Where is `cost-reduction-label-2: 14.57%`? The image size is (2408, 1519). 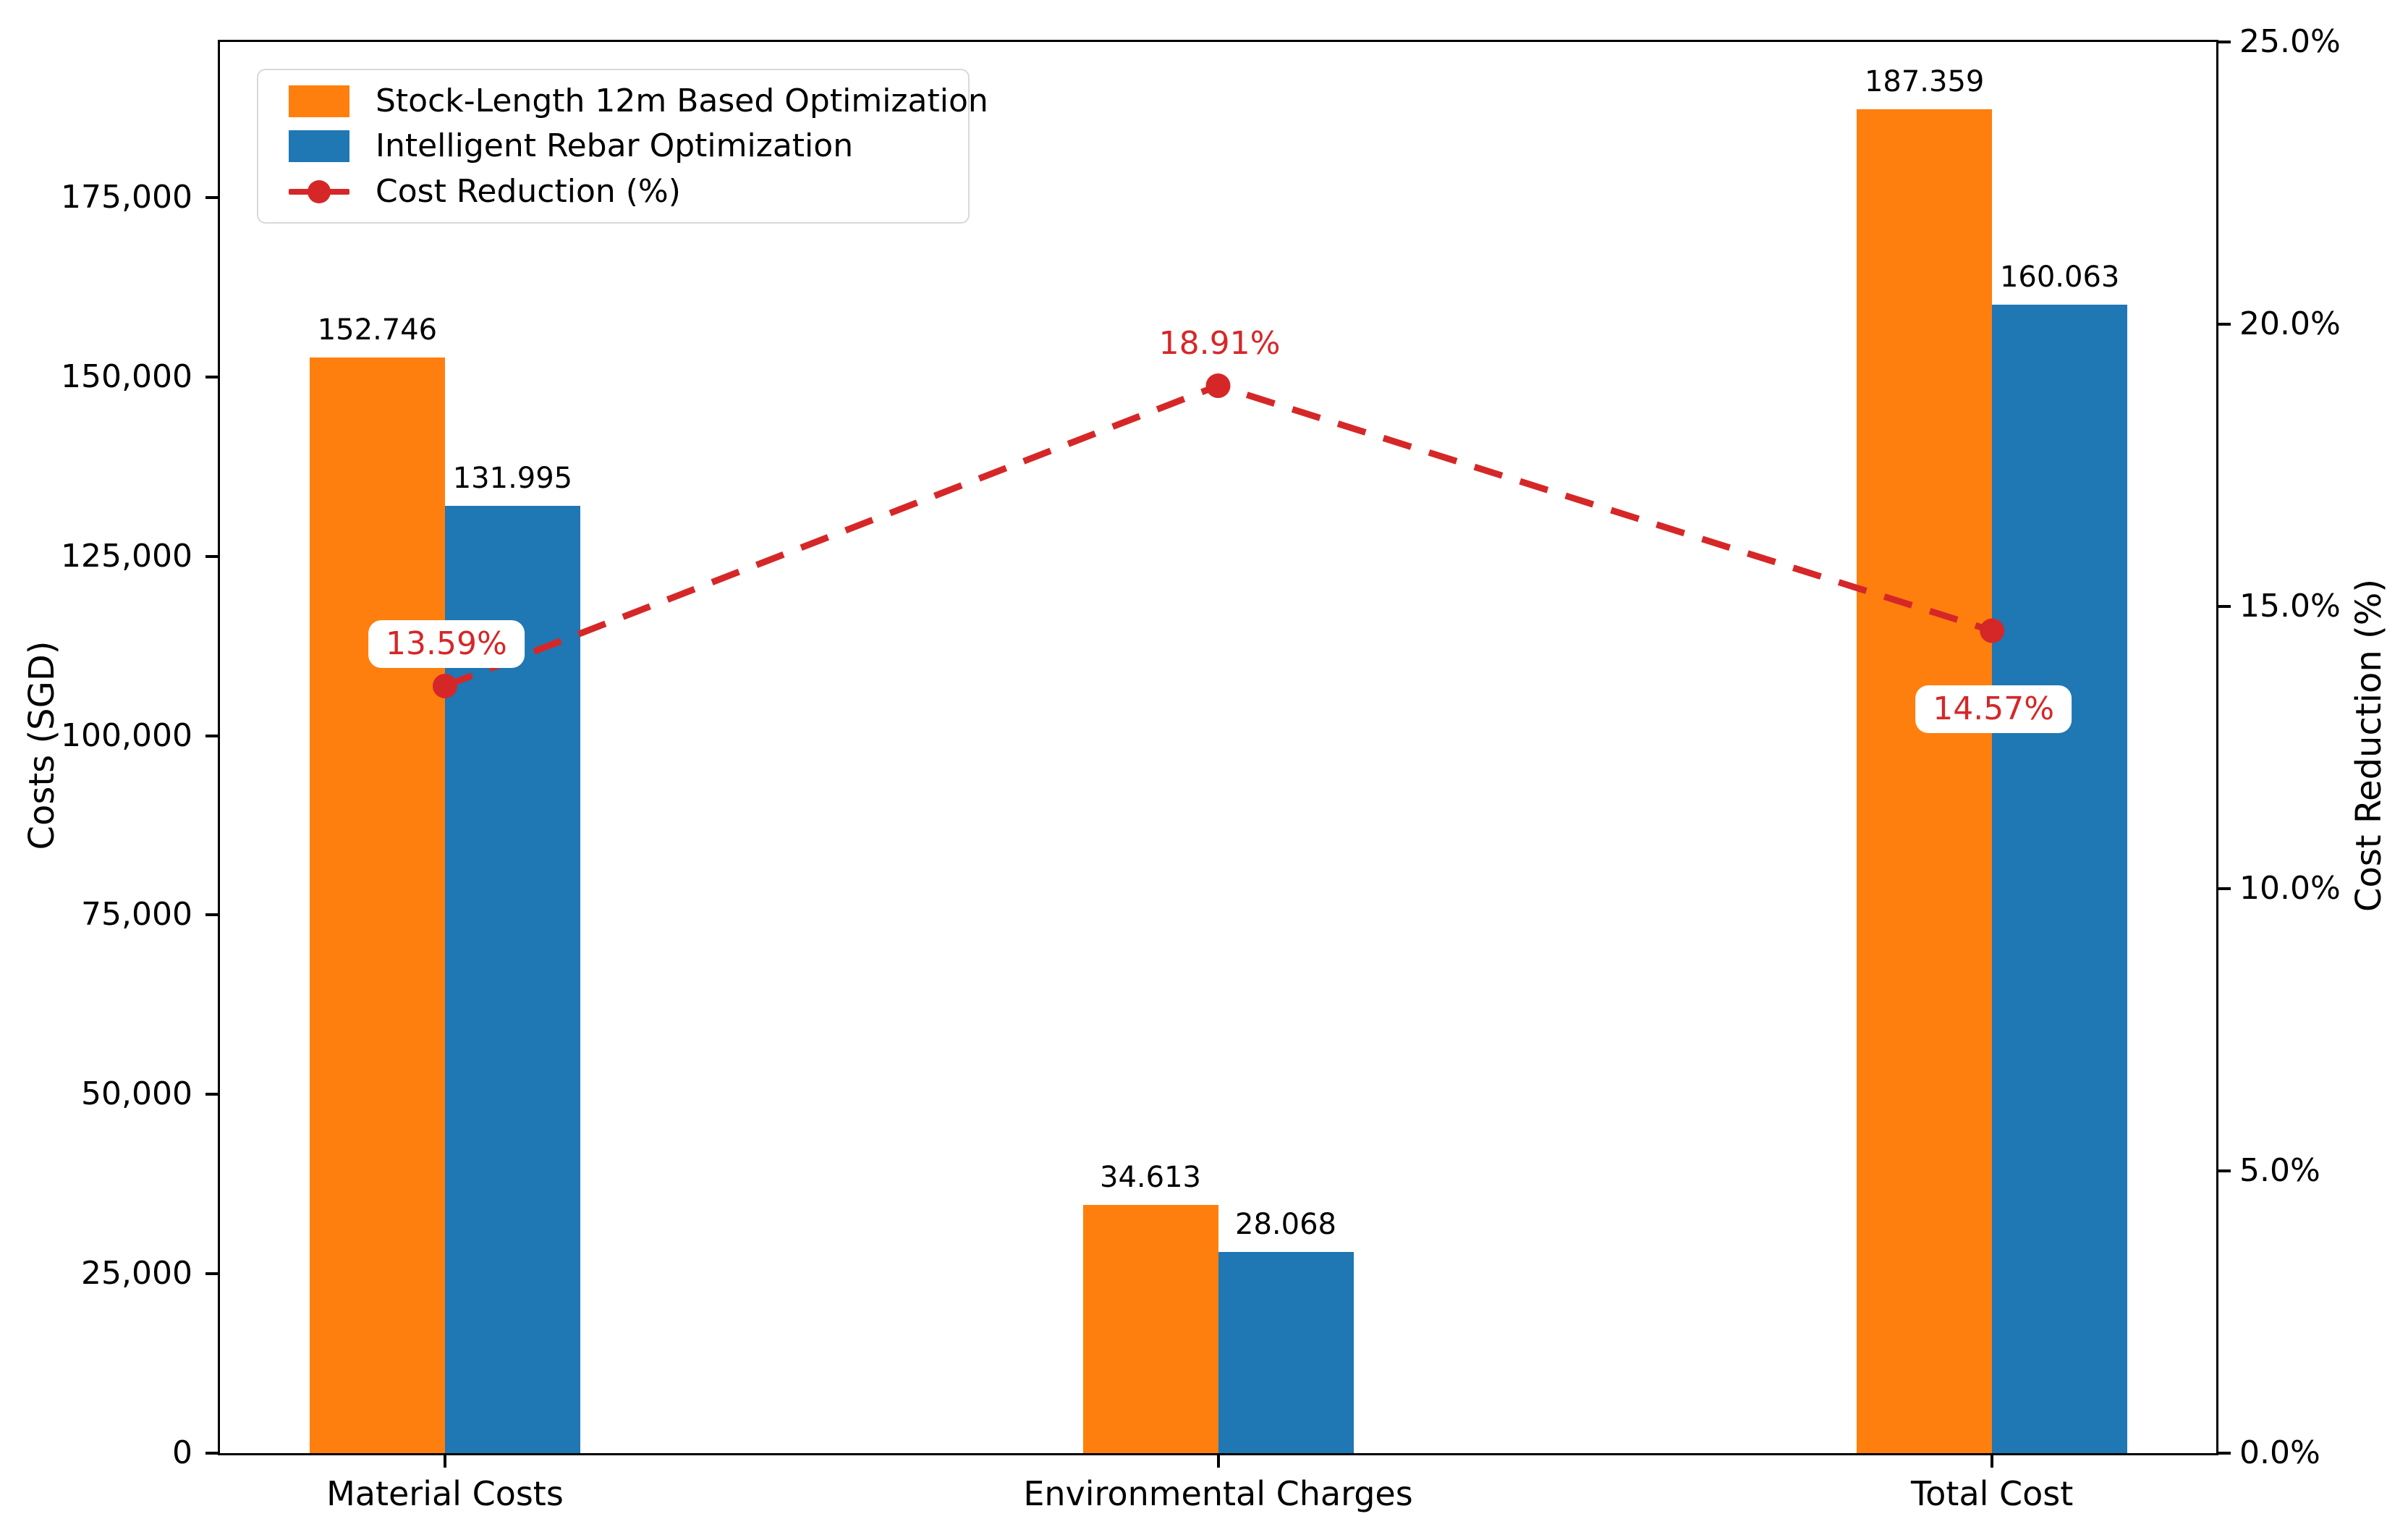 cost-reduction-label-2: 14.57% is located at coordinates (1993, 709).